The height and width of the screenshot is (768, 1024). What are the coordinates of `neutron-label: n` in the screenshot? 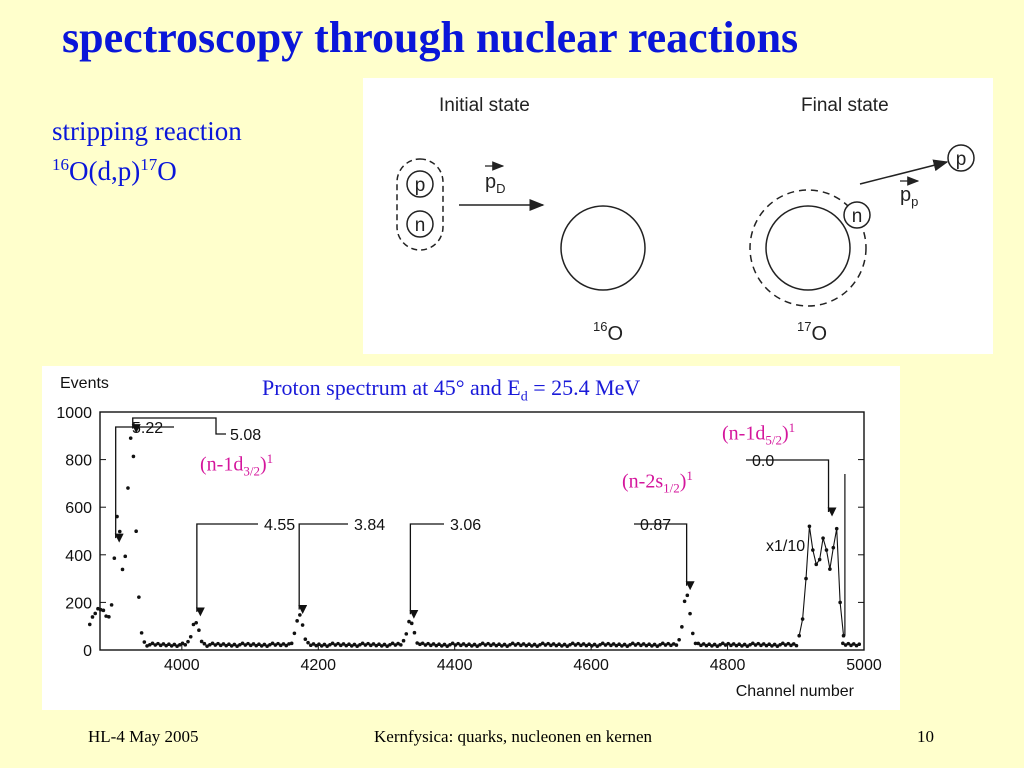 It's located at (420, 225).